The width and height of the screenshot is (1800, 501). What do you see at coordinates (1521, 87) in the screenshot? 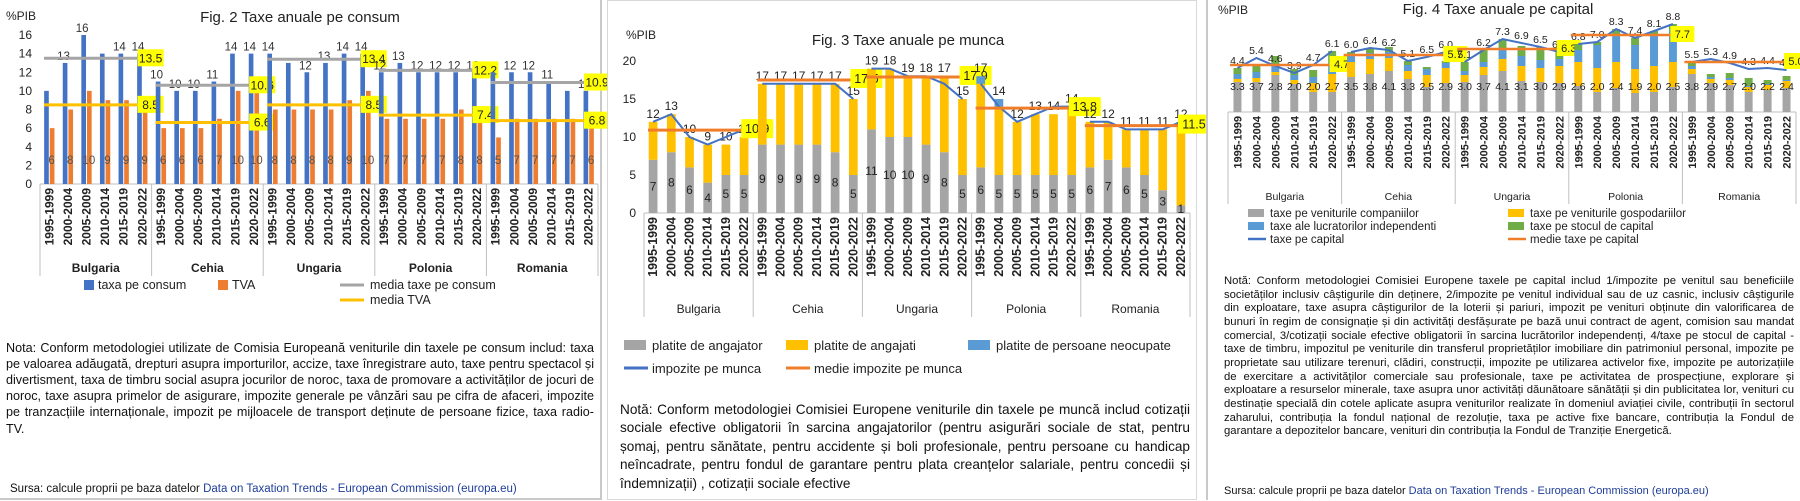
I see `data-label: 3.1` at bounding box center [1521, 87].